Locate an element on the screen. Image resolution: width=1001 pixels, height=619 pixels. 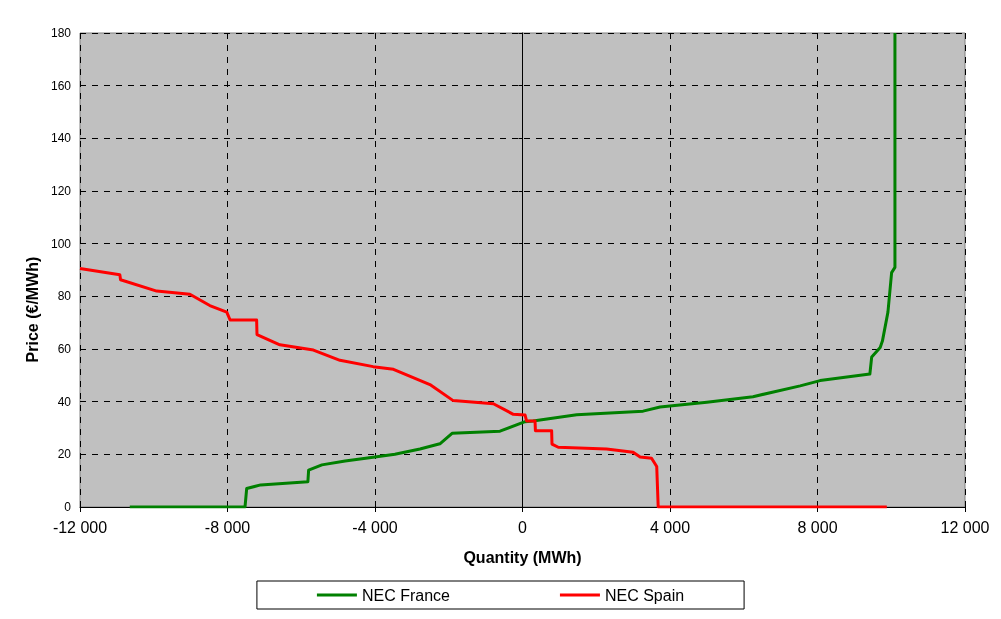
x-tick-label: -12 000 is located at coordinates (80, 527).